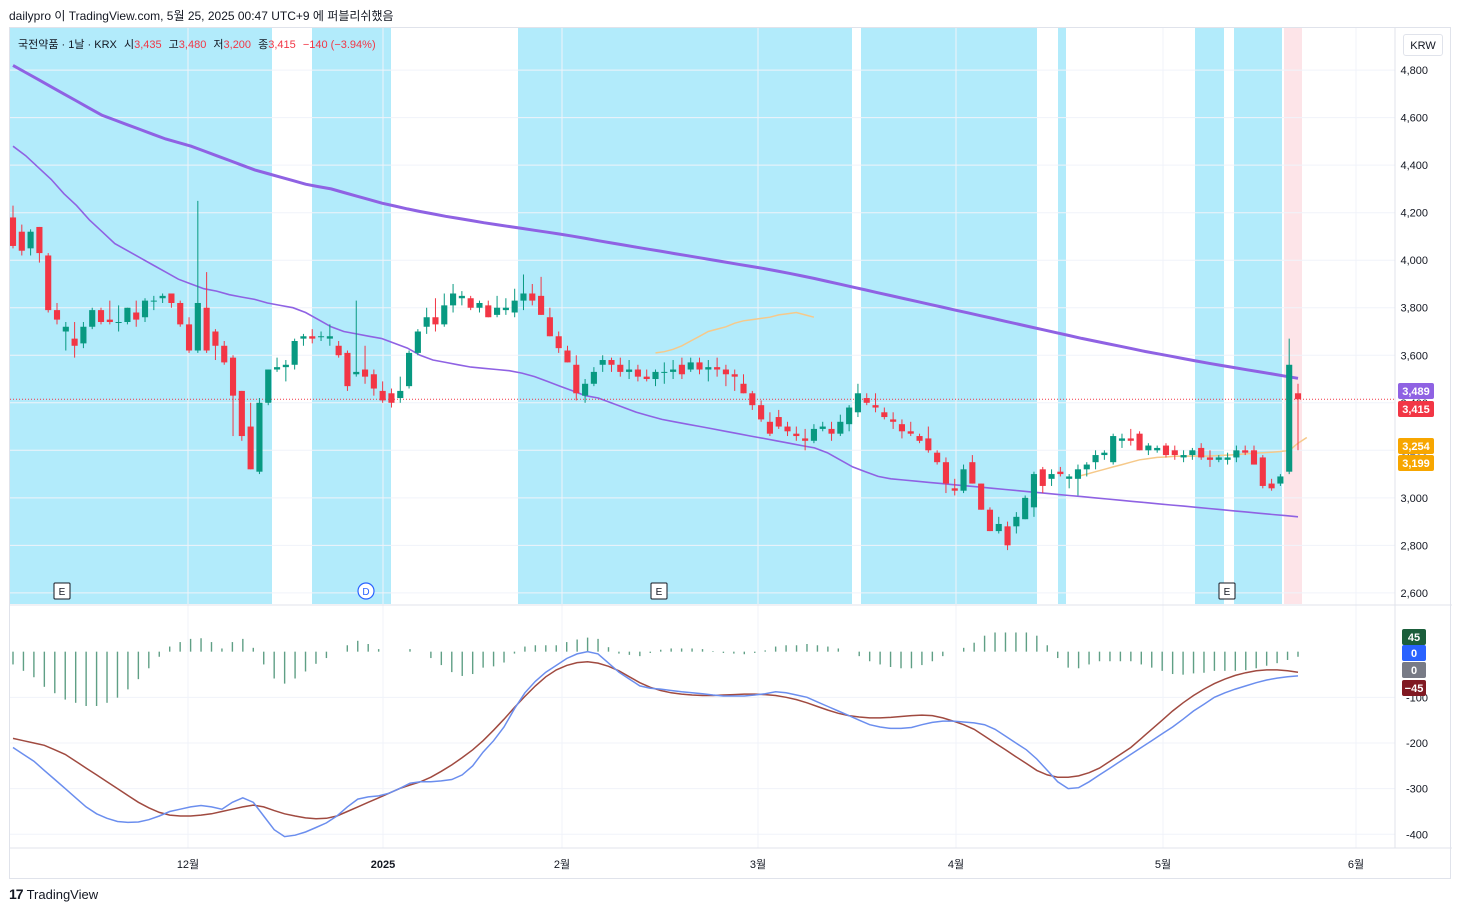 The image size is (1461, 913). What do you see at coordinates (67, 45) in the screenshot?
I see `symbol-name: 국전약품 · 1날 · KRX` at bounding box center [67, 45].